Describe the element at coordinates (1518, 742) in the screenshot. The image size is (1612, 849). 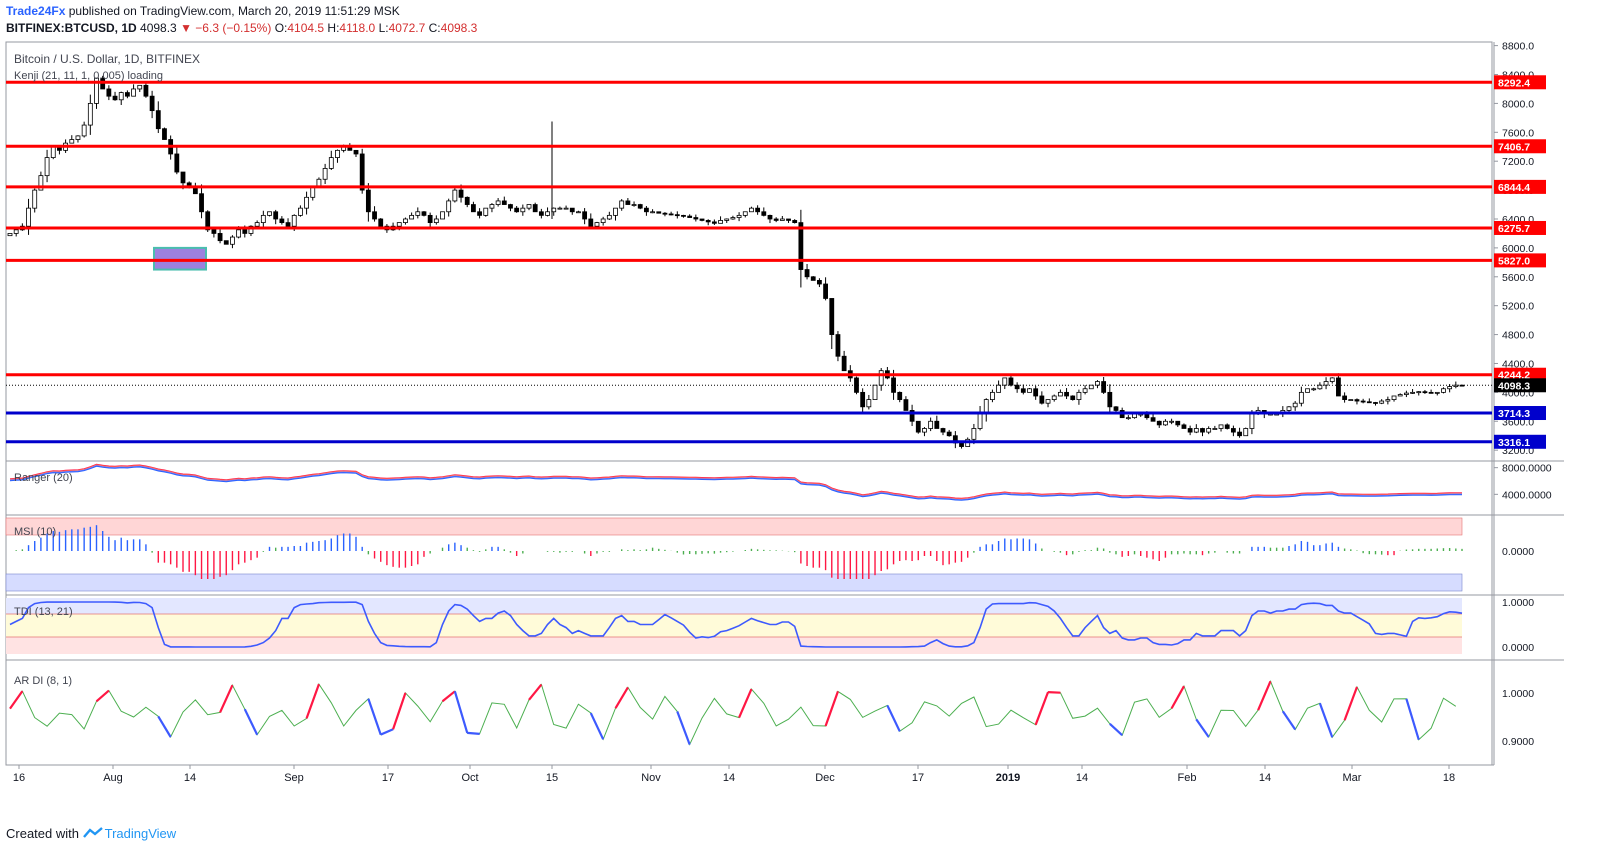
I see `ardi-tick-label: 0.9000` at that location.